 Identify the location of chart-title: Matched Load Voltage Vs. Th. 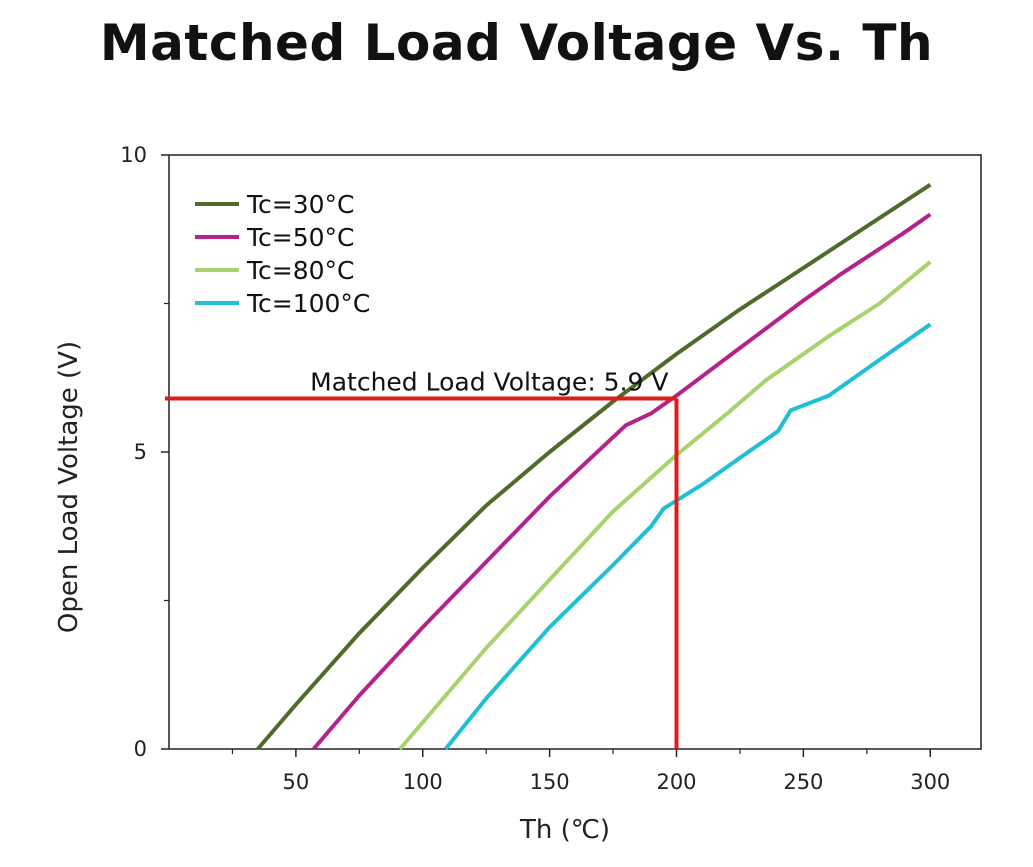
(516, 43).